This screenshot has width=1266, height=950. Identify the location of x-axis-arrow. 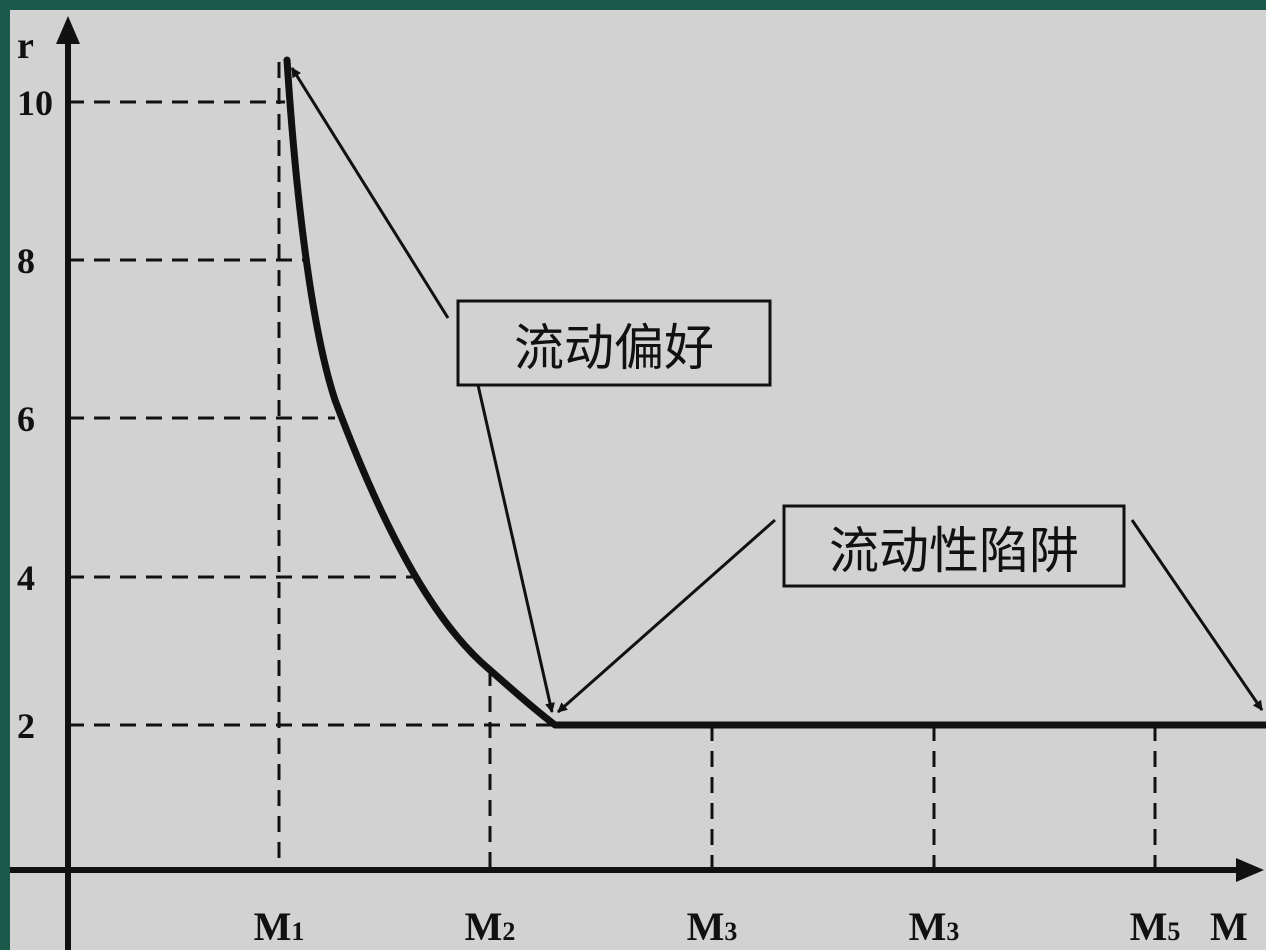
(1250, 870).